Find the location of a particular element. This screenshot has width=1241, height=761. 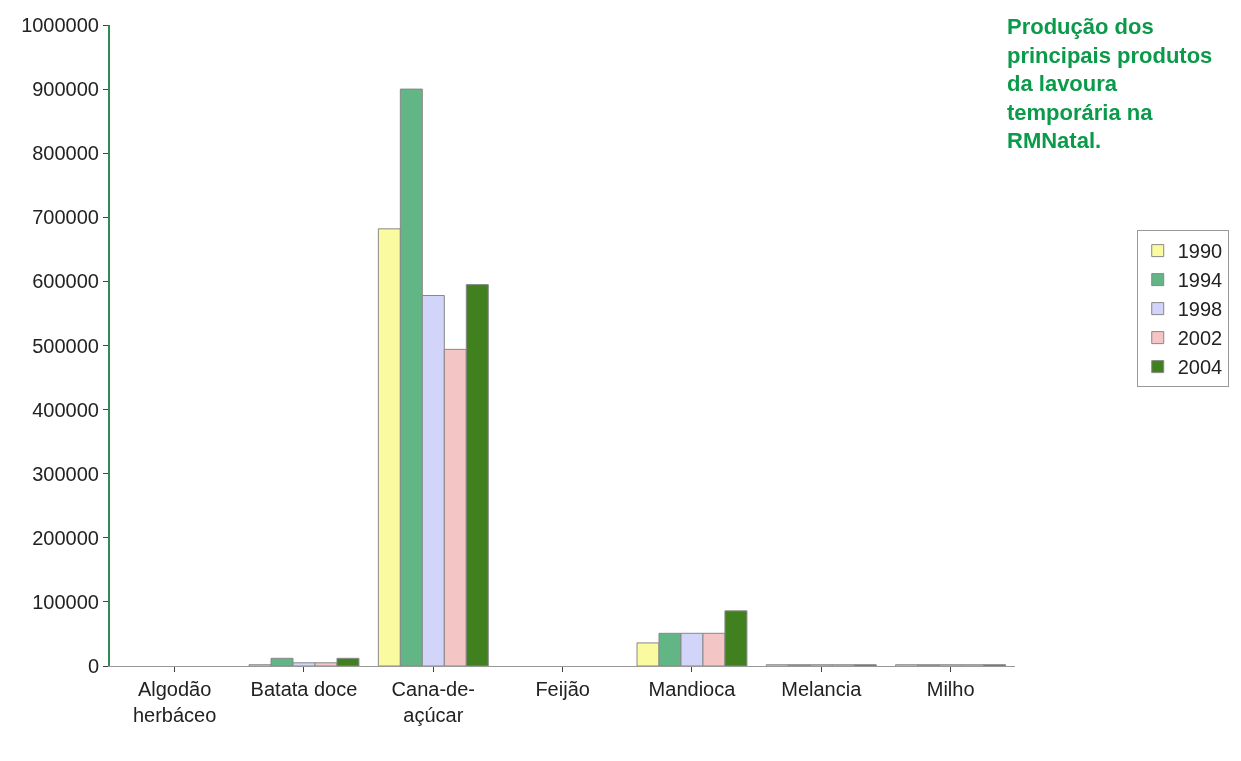

y-tick-label: 0 is located at coordinates (93, 666).